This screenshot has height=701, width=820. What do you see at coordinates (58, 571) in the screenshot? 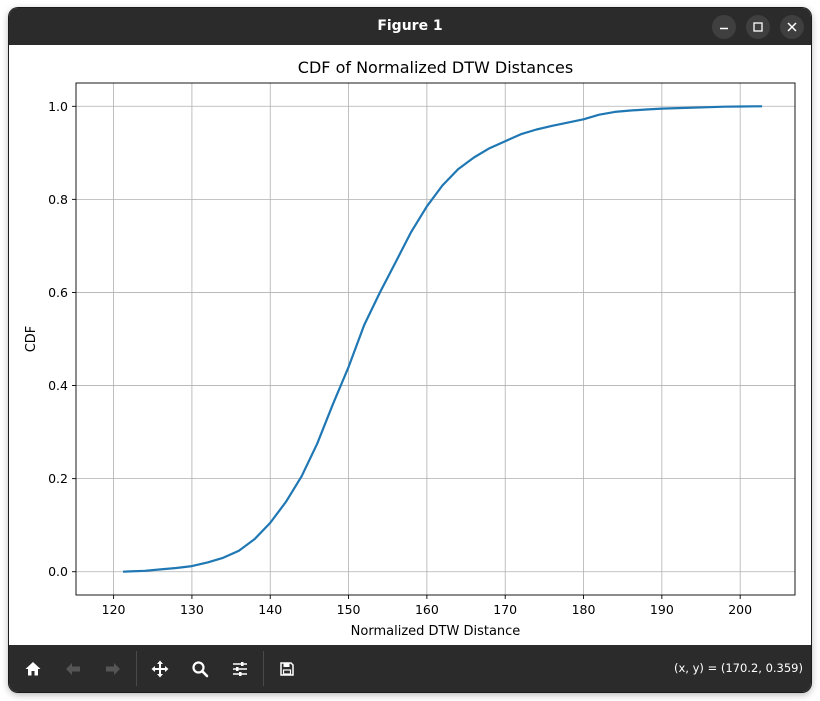
I see `y-tick-label: 0.0` at bounding box center [58, 571].